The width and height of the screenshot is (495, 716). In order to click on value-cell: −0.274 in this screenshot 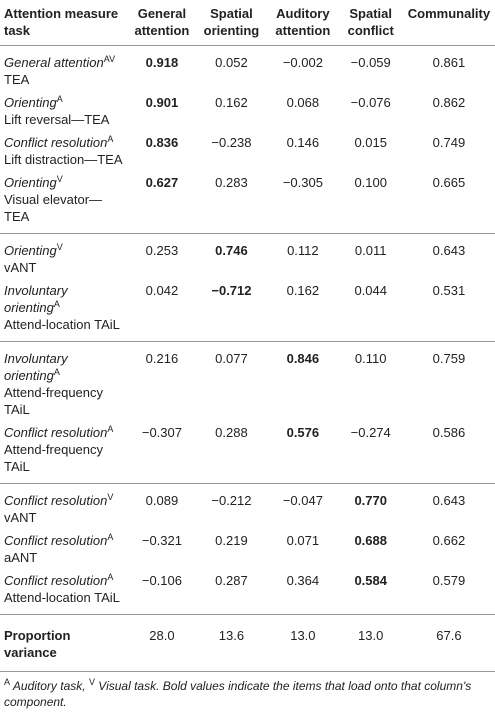, I will do `click(370, 452)`.